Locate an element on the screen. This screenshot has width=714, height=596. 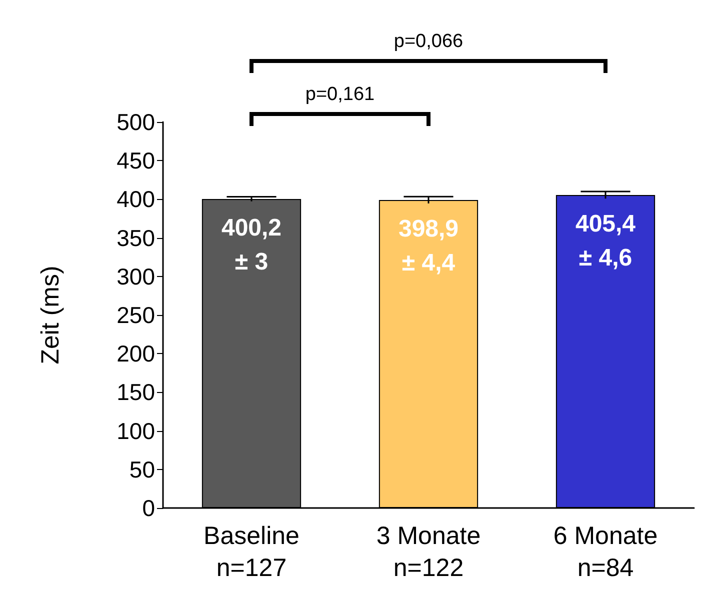
y-axis-title: Zeit (ms) is located at coordinates (50, 315).